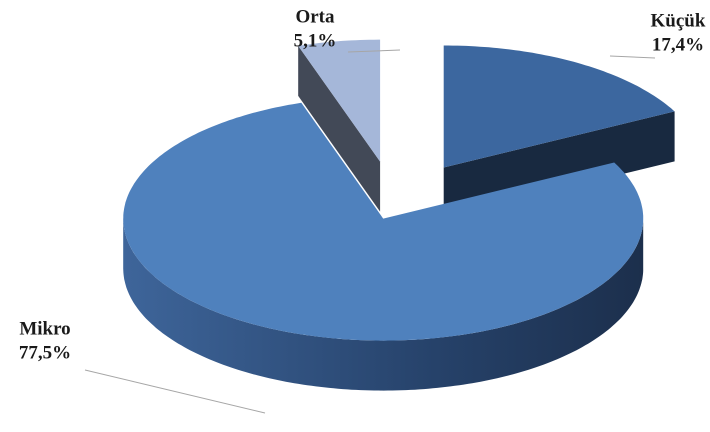 The width and height of the screenshot is (710, 432). I want to click on slice-label: Mikro, so click(44, 328).